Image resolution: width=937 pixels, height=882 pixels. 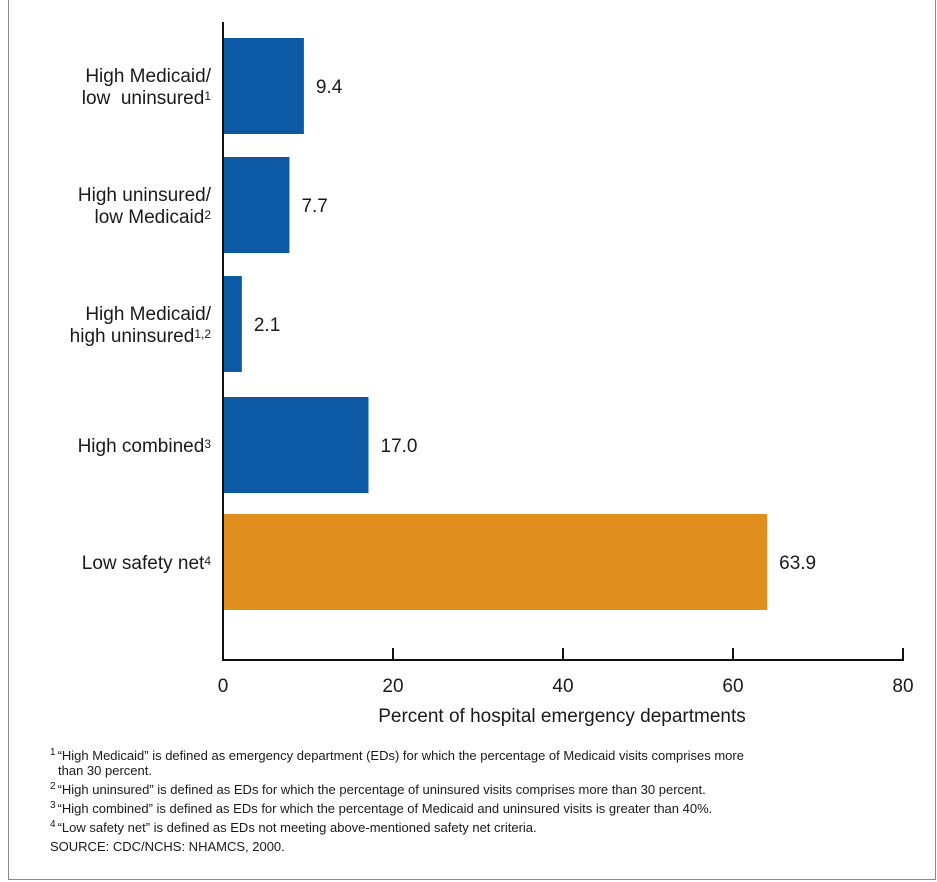 What do you see at coordinates (562, 686) in the screenshot?
I see `x-tick-label: 40` at bounding box center [562, 686].